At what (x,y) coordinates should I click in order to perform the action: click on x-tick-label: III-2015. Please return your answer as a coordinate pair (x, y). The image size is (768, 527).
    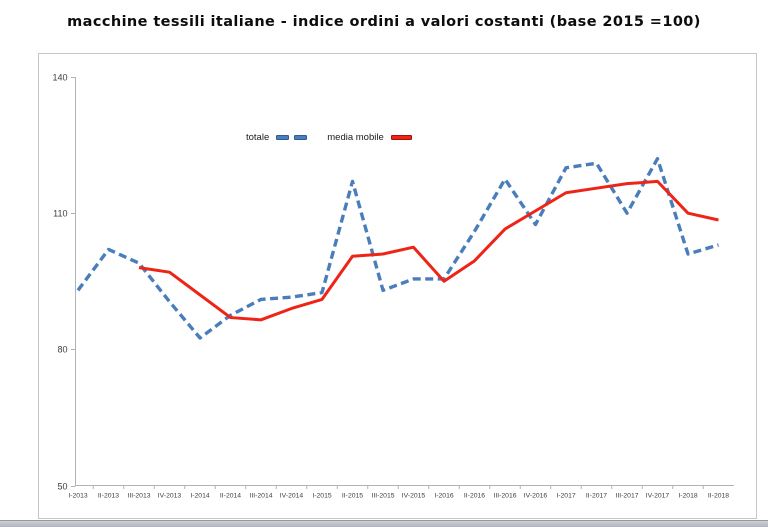
    Looking at the image, I should click on (382, 496).